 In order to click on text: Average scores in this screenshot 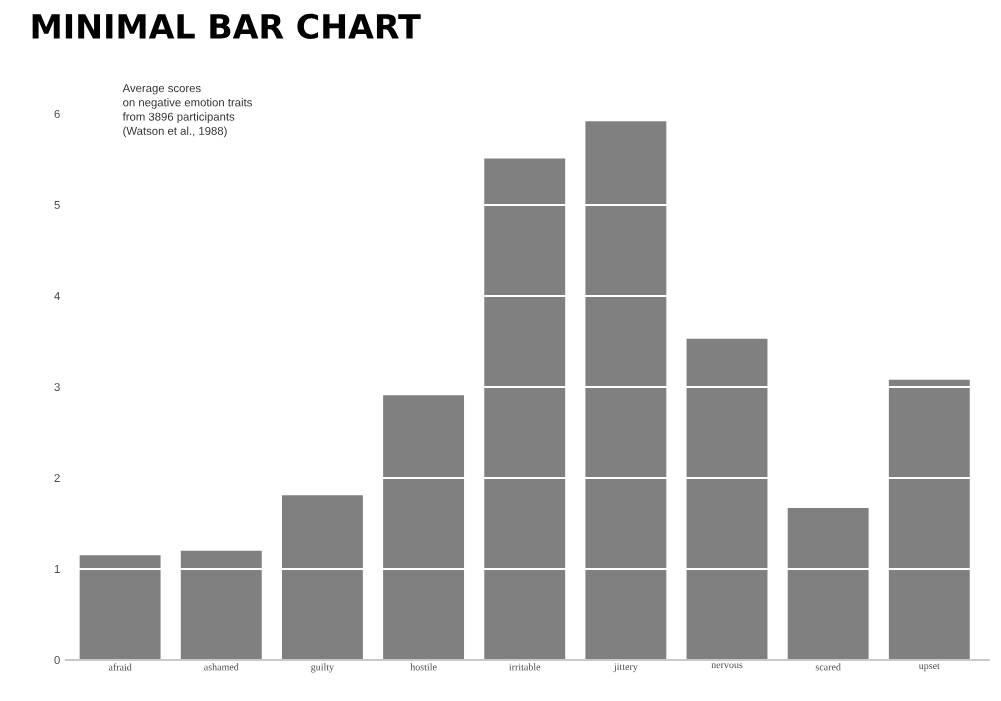, I will do `click(161, 89)`.